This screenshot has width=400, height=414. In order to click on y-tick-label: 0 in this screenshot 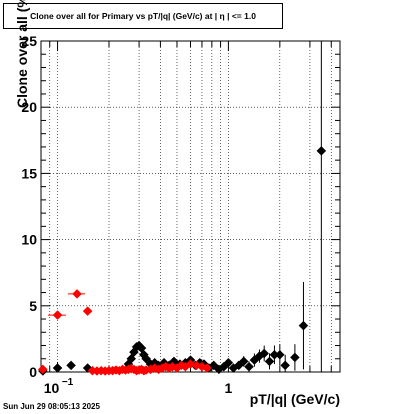, I will do `click(33, 372)`.